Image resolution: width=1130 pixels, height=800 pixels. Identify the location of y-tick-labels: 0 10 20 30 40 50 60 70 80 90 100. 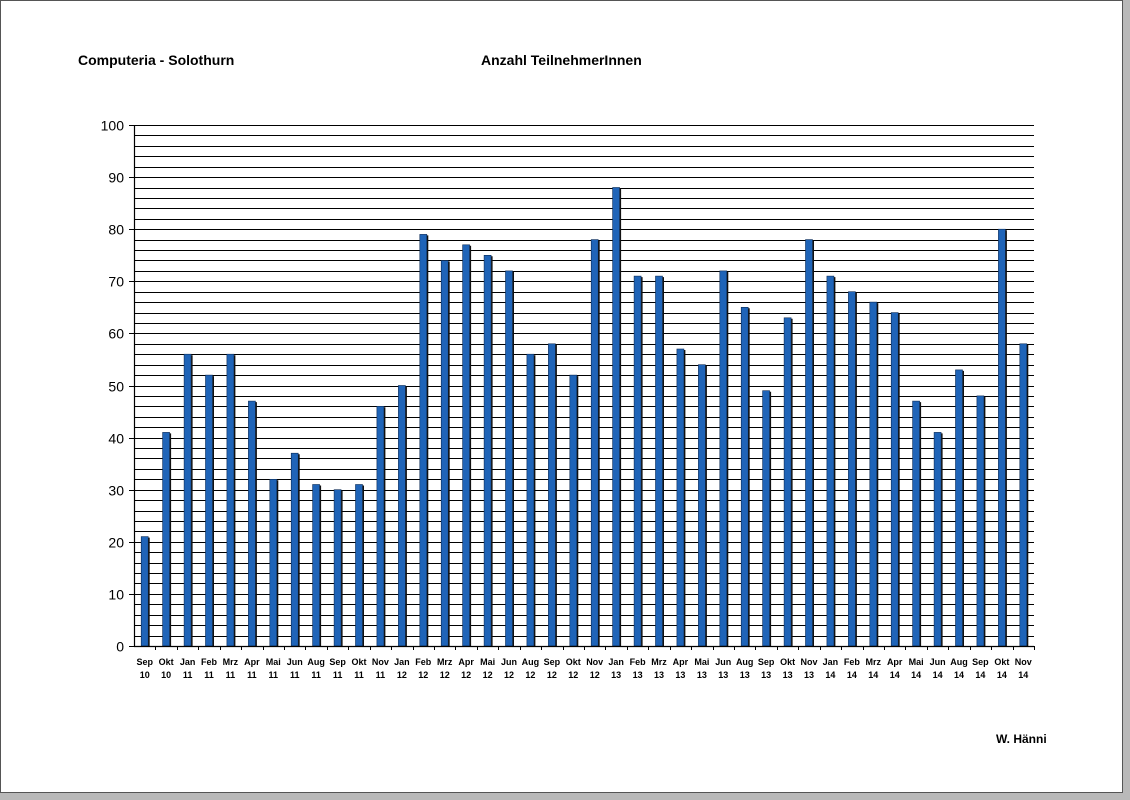
(113, 386).